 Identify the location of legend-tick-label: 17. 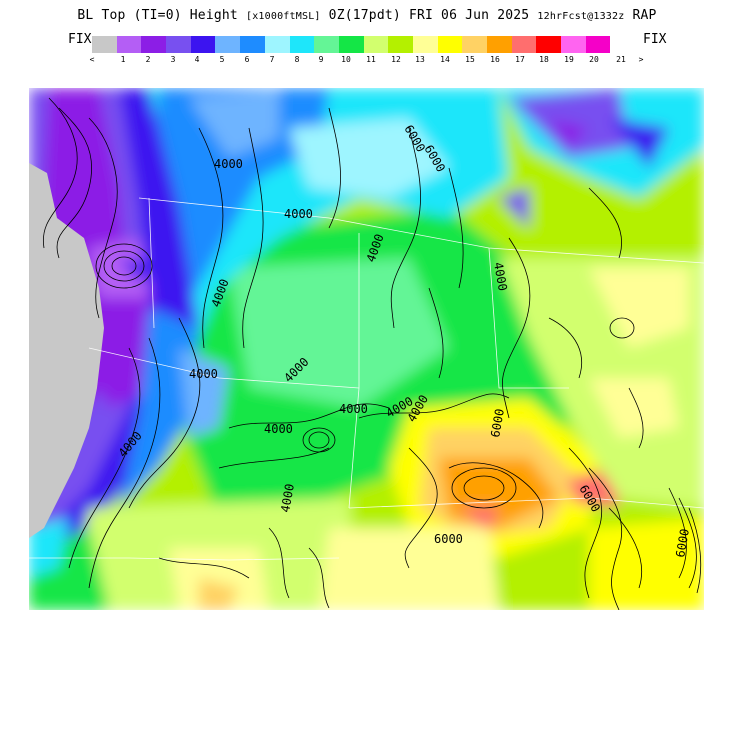
(520, 59).